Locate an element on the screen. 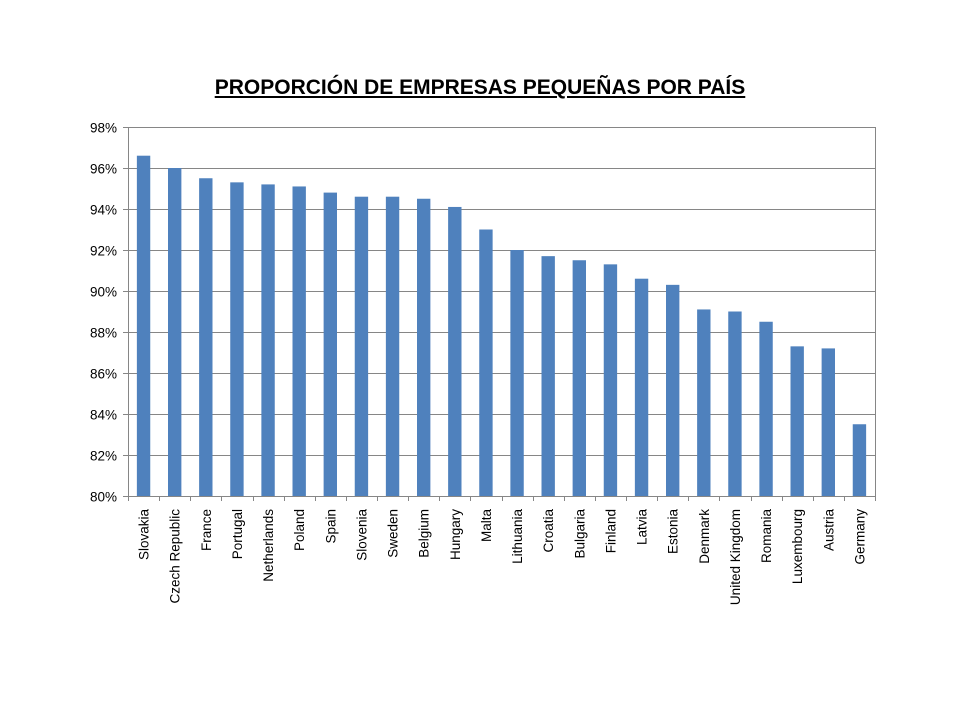 The image size is (960, 720). x-tick-label: Poland is located at coordinates (299, 530).